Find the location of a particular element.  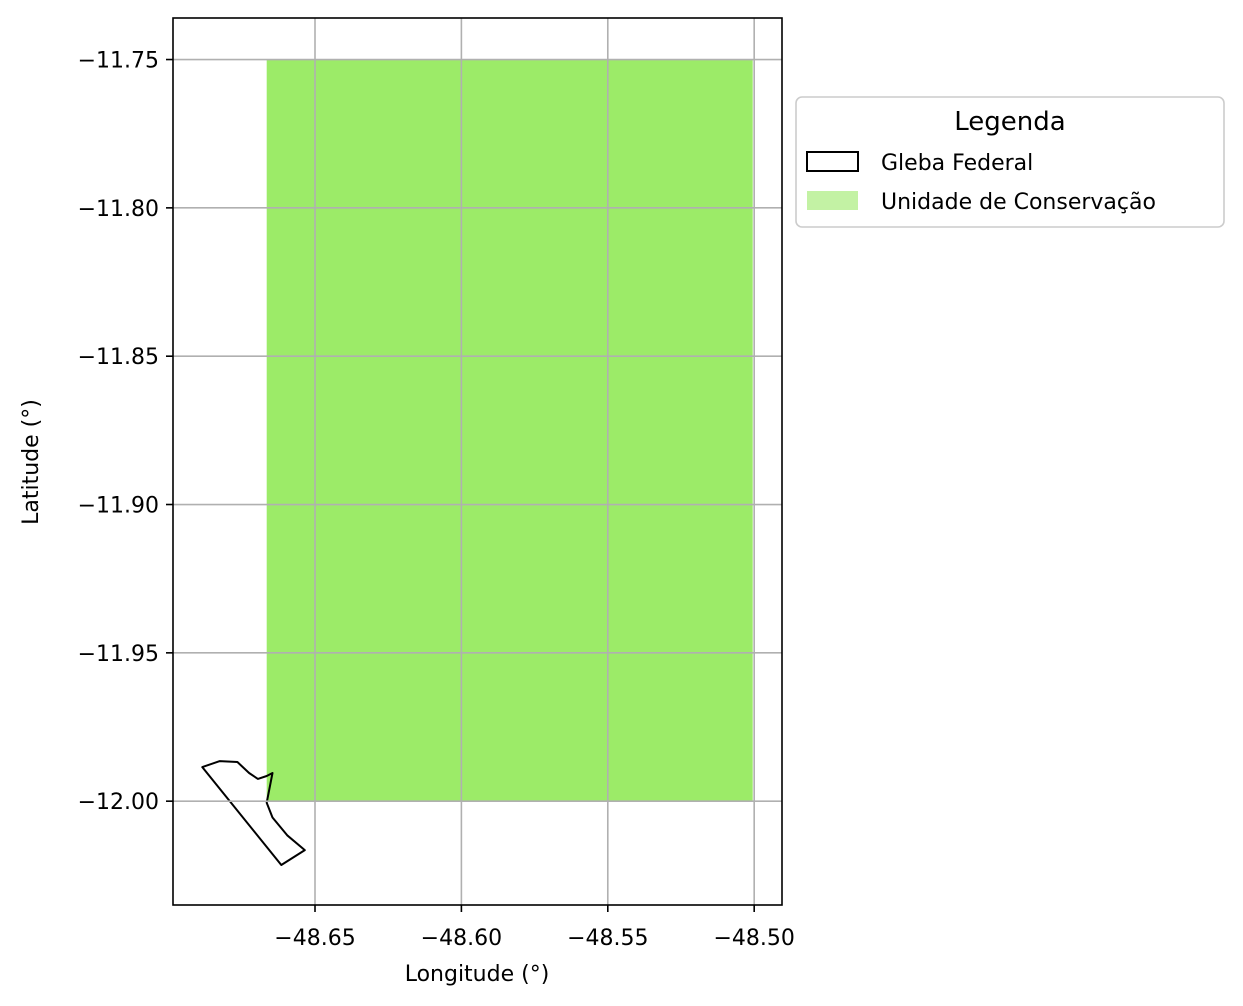

y-tick-label: −11.85 is located at coordinates (118, 357).